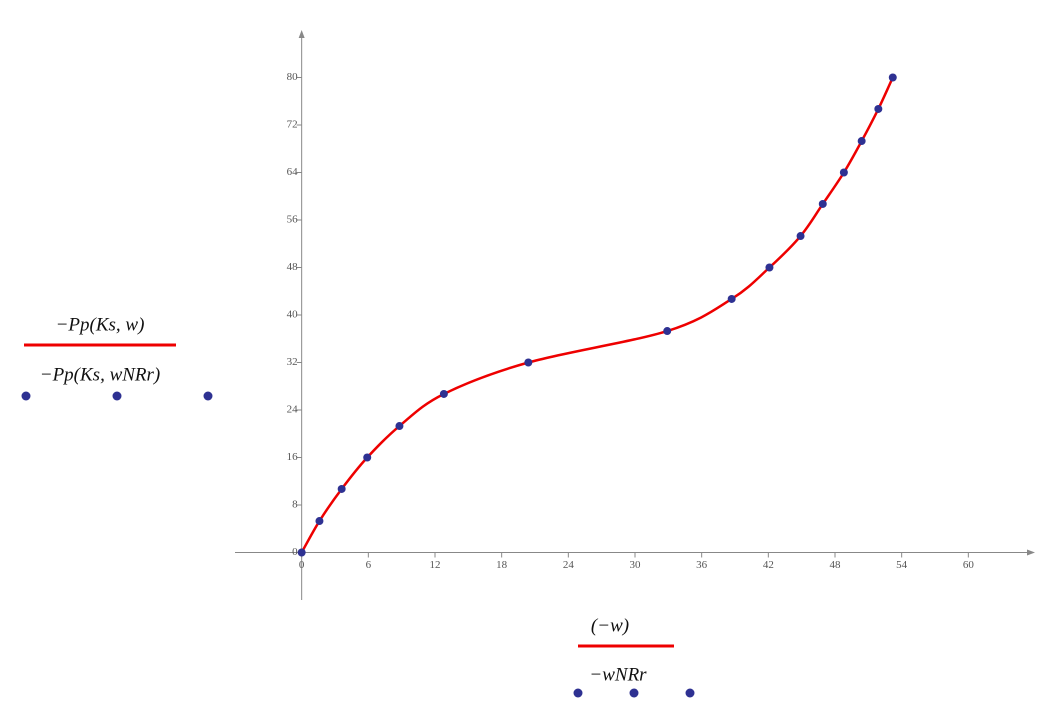 The height and width of the screenshot is (704, 1050). I want to click on x-axis-label: (−w), so click(610, 625).